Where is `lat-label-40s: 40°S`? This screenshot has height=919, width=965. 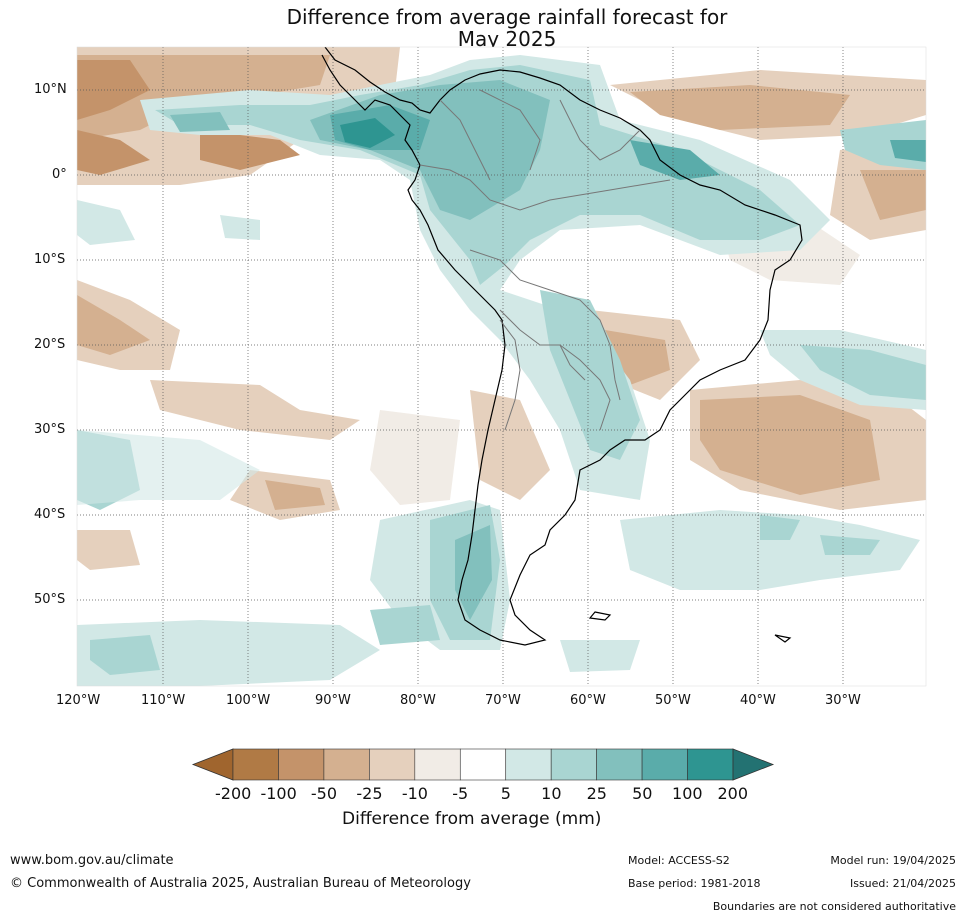
lat-label-40s: 40°S is located at coordinates (50, 514).